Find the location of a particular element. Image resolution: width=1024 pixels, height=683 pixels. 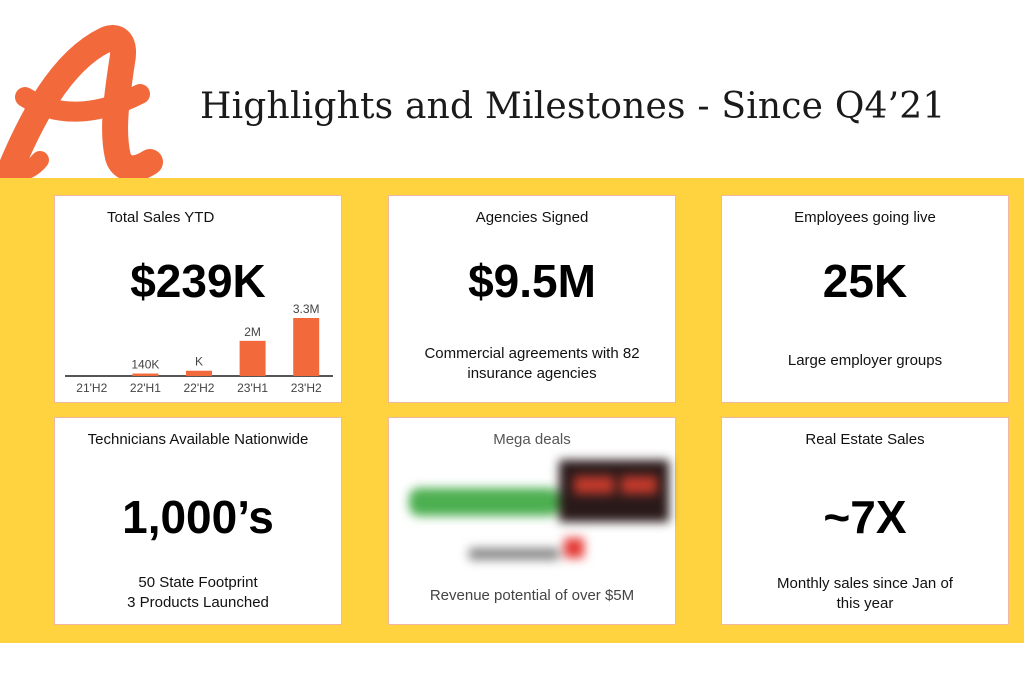

sales-bar-chart: 21'H2 140K 22'H1 K 22'H2 2M 23'H1 3.3M 23'H2 is located at coordinates (199, 348).